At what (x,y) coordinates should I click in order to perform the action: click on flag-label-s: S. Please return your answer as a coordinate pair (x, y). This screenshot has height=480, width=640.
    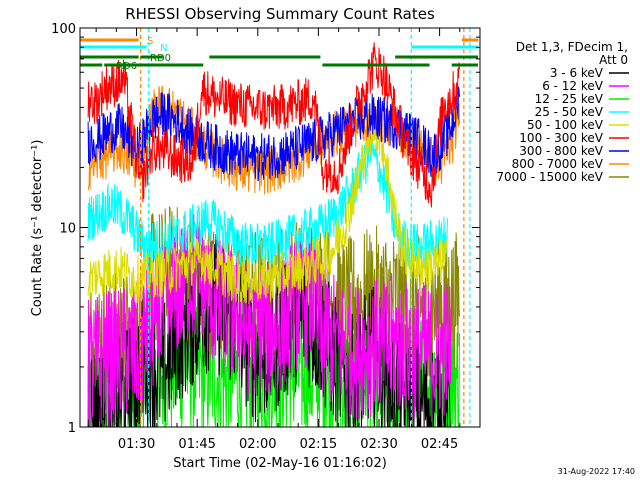
    Looking at the image, I should click on (150, 41).